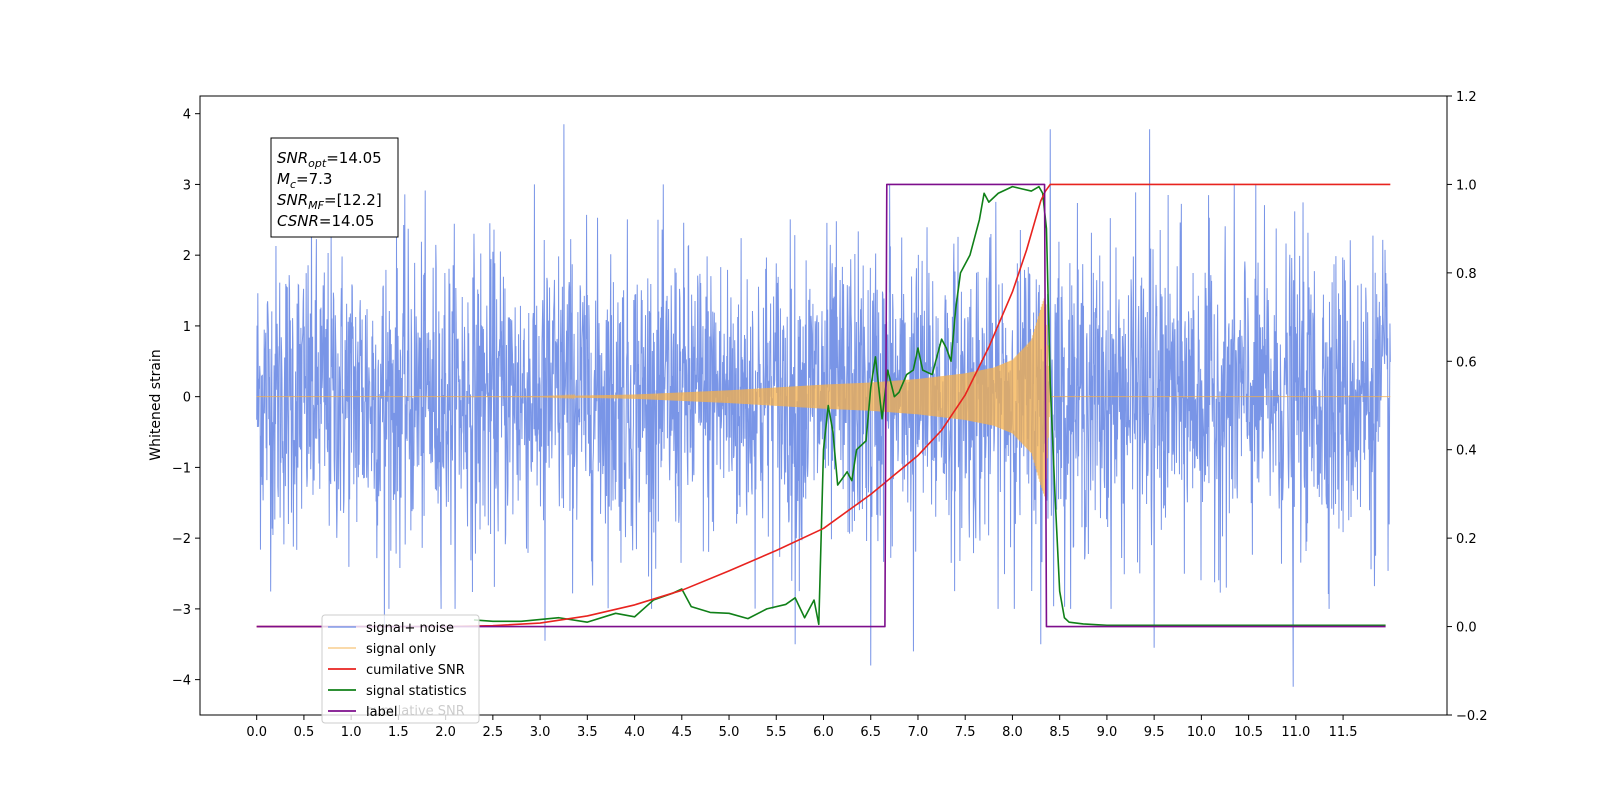 The image size is (1600, 800). Describe the element at coordinates (1343, 732) in the screenshot. I see `x-tick-label: 11.5` at that location.